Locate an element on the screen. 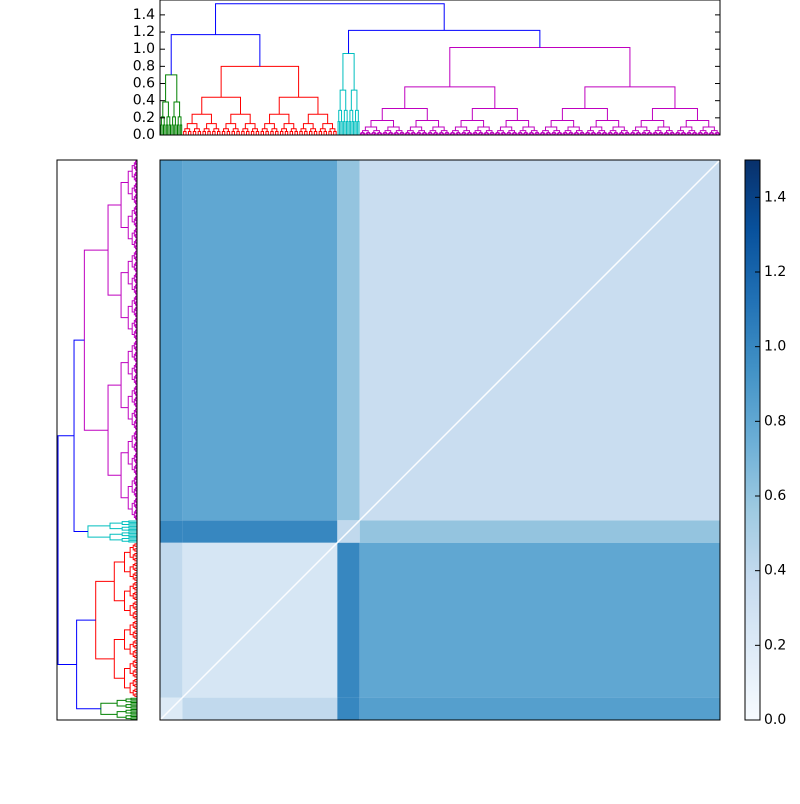 The height and width of the screenshot is (804, 800). colorbar-tick-label: 0.8 is located at coordinates (775, 421).